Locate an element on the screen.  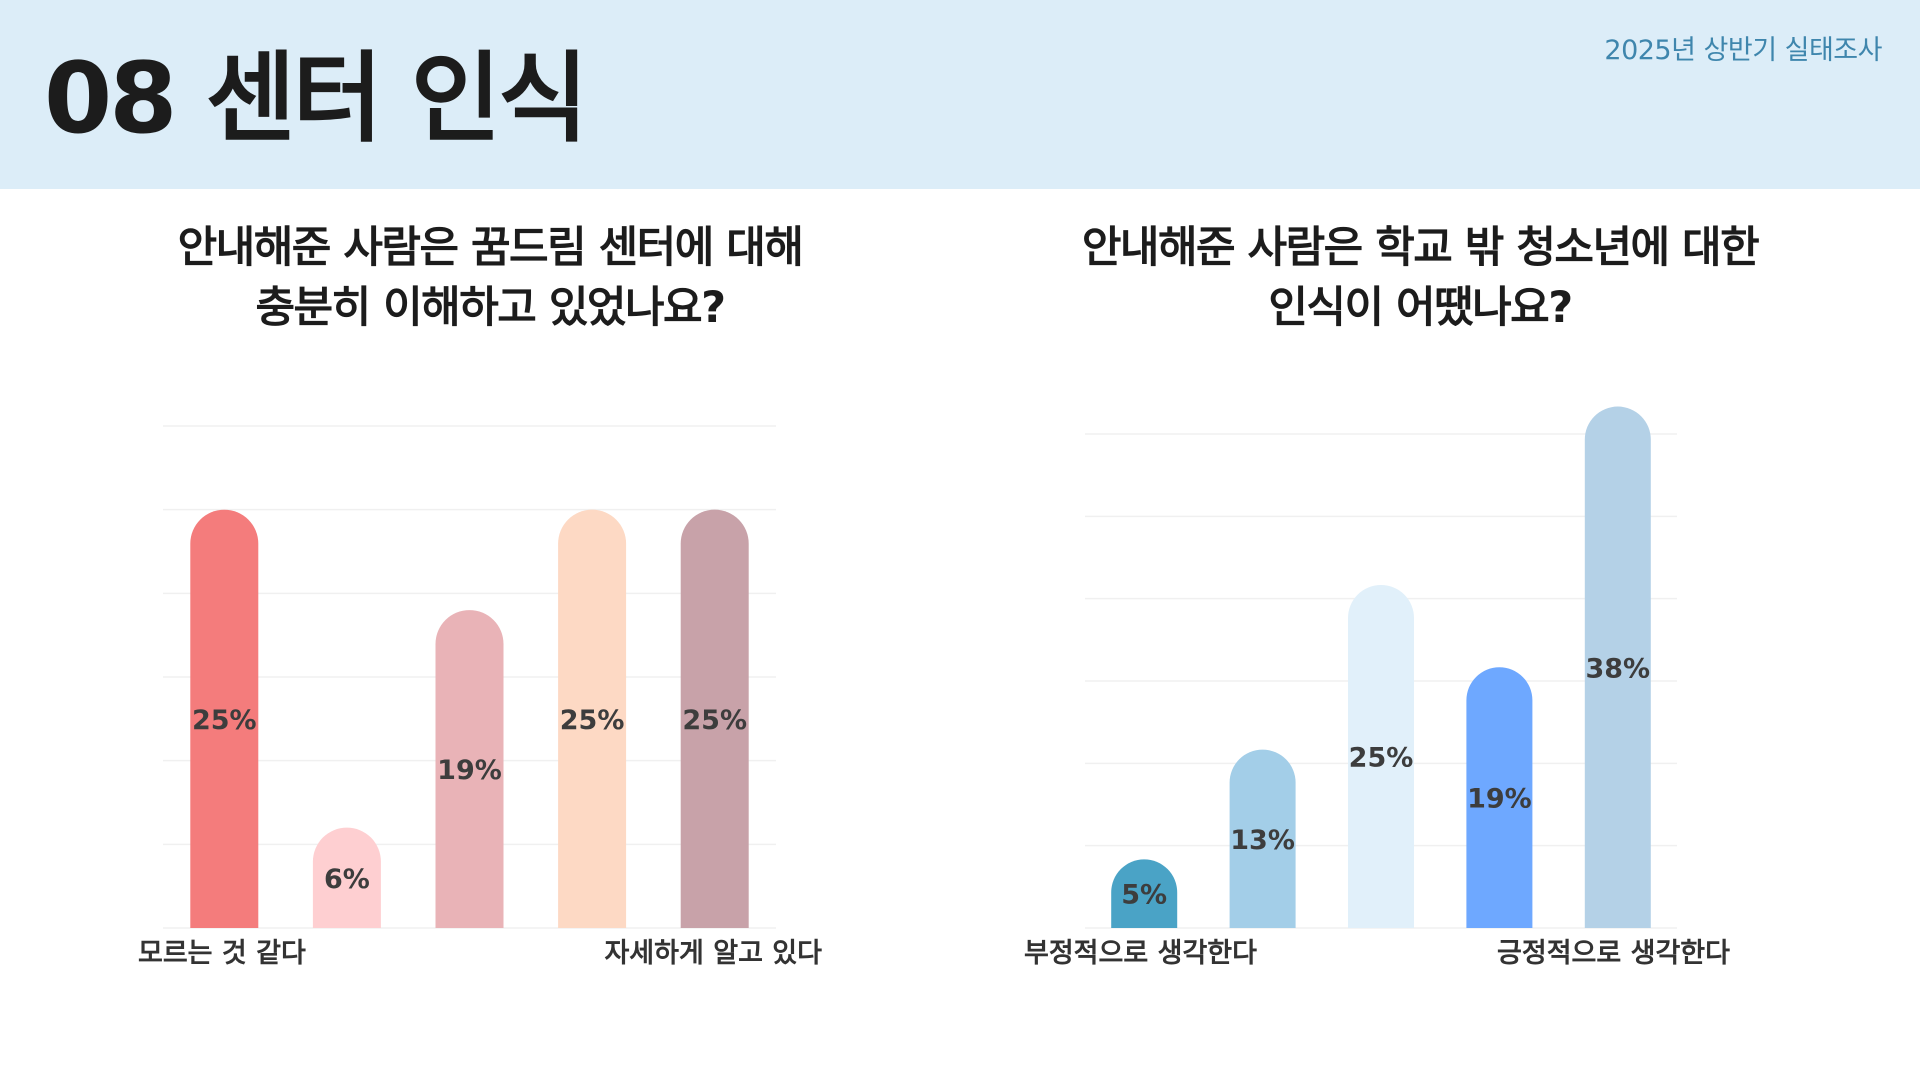
chart-question-right: 안내해준 사람은 학교 밖 청소년에 대한 인식이 어땠나요? is located at coordinates (1420, 278).